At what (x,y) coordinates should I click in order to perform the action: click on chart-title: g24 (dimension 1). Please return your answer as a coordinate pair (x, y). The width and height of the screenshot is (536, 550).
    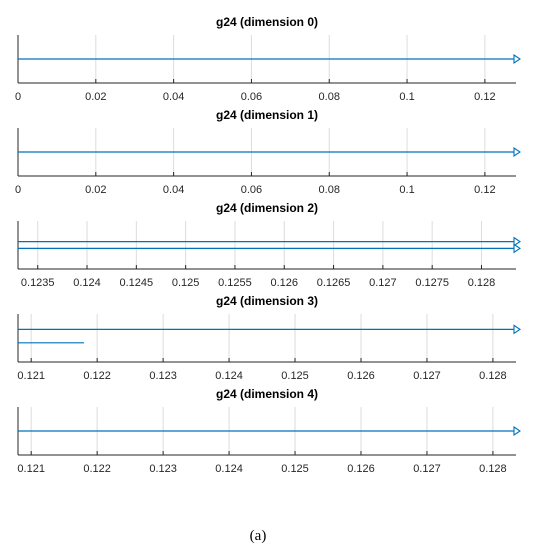
    Looking at the image, I should click on (267, 115).